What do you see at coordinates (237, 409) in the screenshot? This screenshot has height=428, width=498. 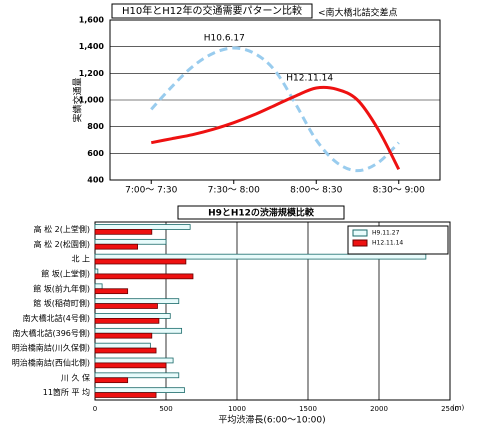 I see `x-tick-label: 1000` at bounding box center [237, 409].